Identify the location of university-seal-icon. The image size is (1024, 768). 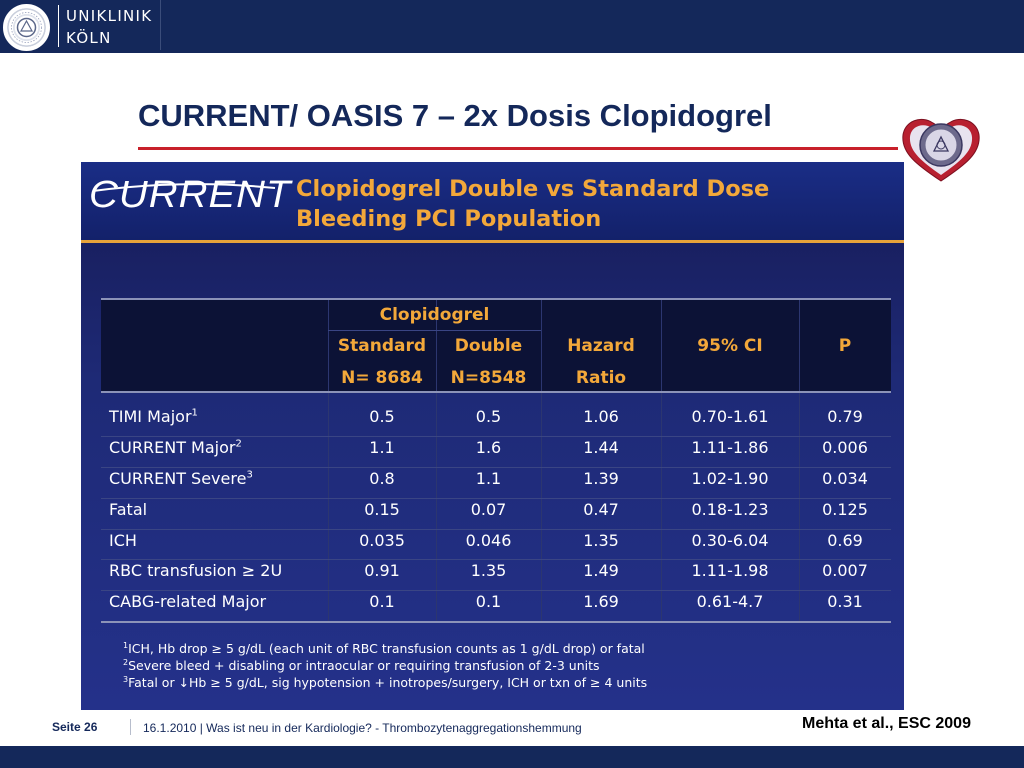
(26, 27).